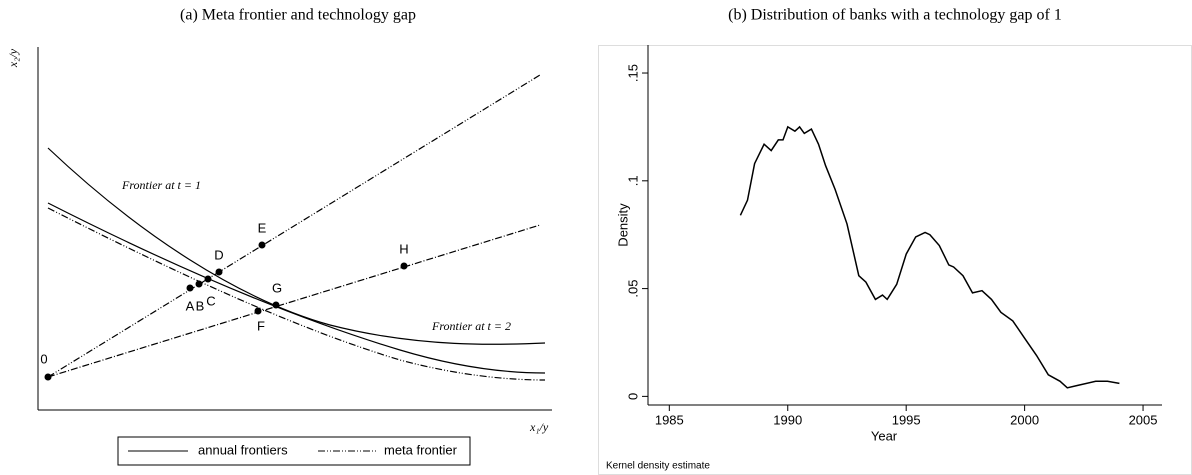 This screenshot has height=475, width=1192. I want to click on x-tick-label: 2000, so click(1024, 419).